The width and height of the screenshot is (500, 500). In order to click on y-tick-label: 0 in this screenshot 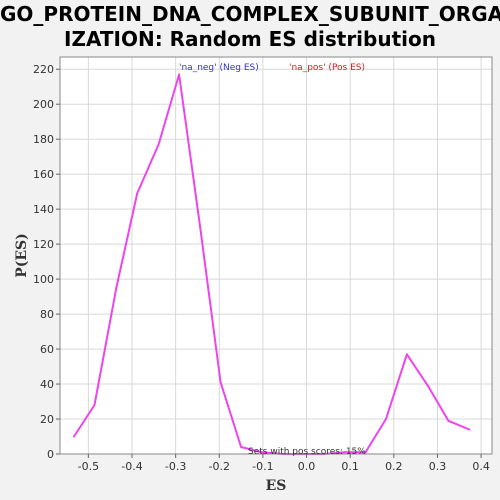, I will do `click(50, 454)`.